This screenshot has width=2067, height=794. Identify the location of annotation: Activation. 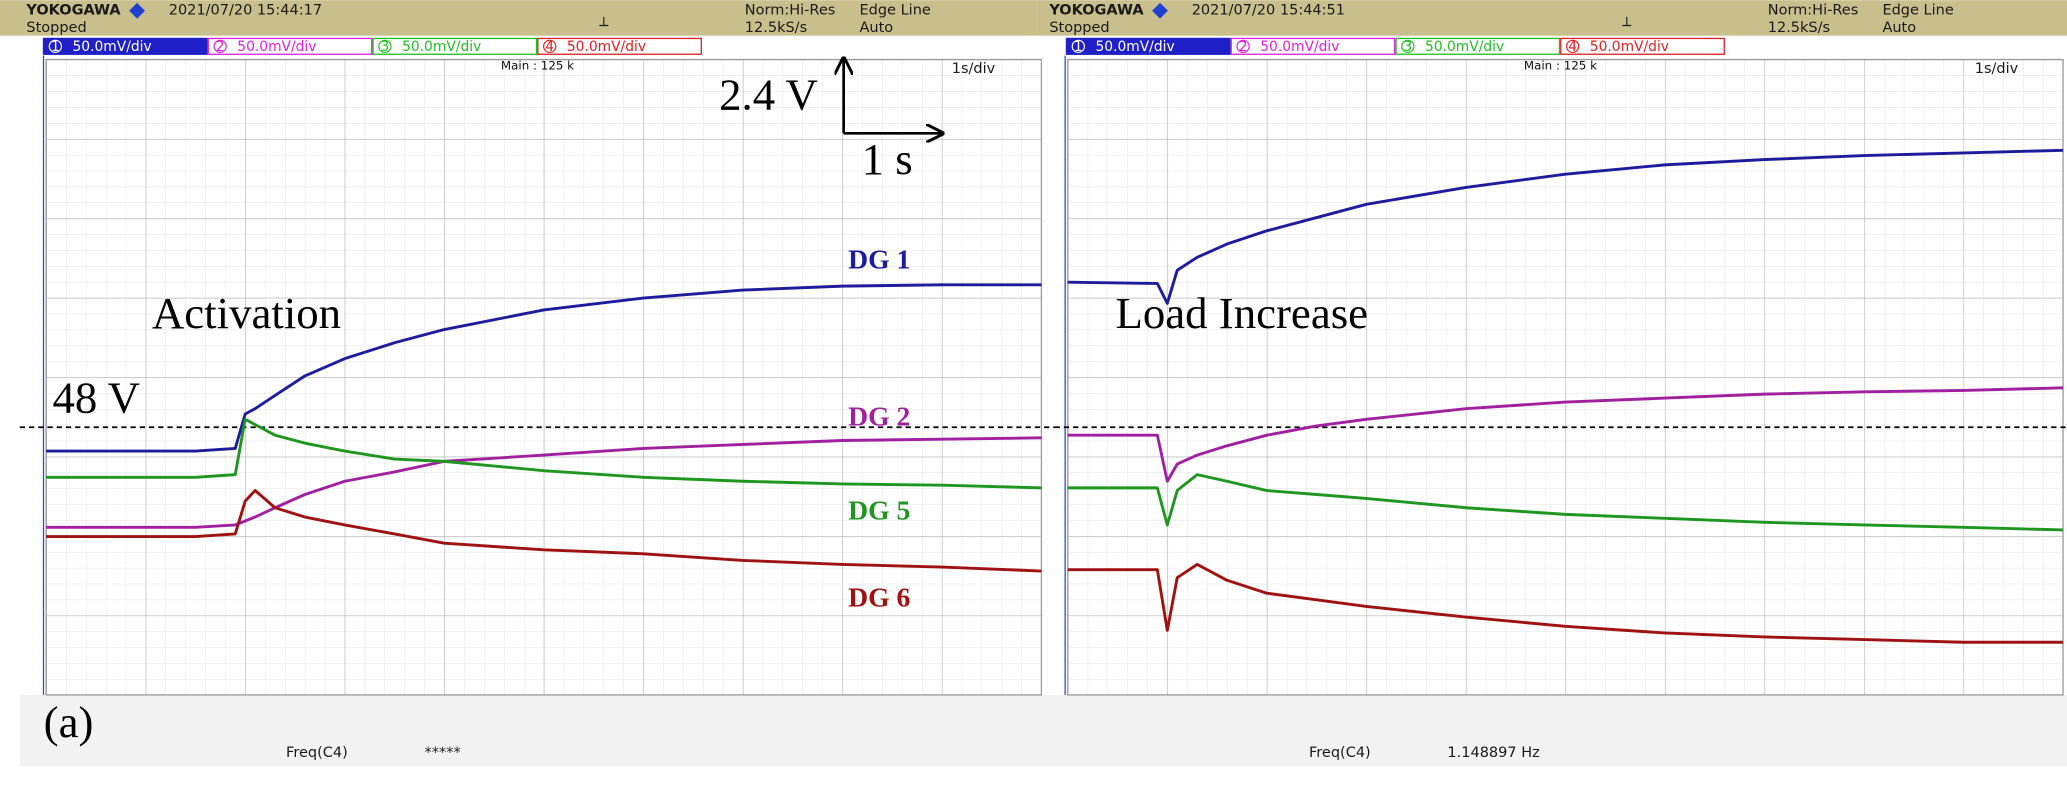
(246, 313).